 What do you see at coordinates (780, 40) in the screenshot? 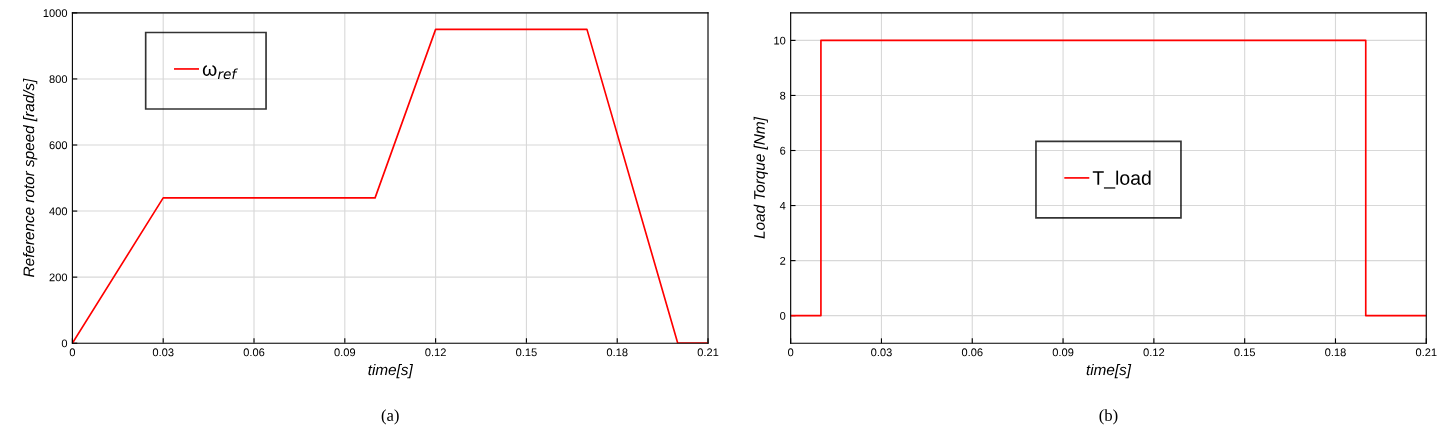
I see `y-tick-label: 10` at bounding box center [780, 40].